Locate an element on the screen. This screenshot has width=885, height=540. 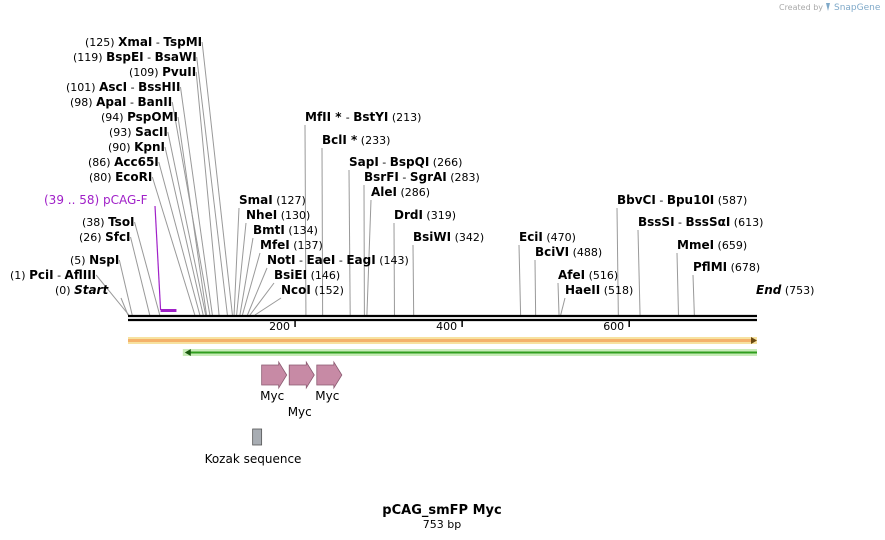
enzyme-name: TspMI is located at coordinates (182, 42).